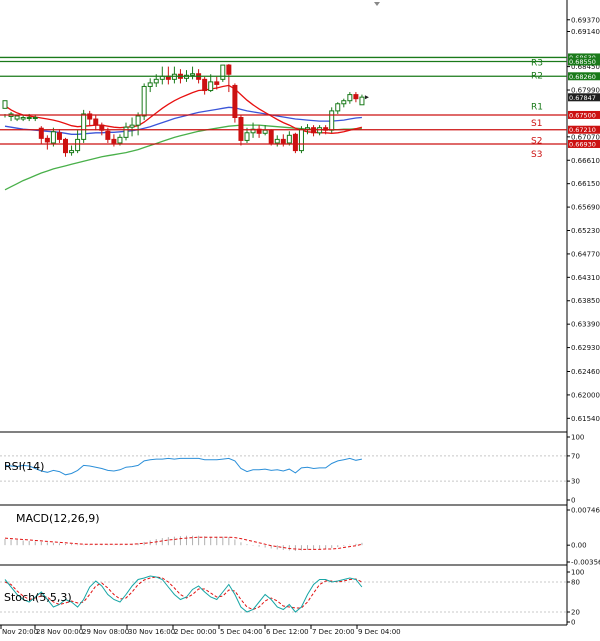 This screenshot has height=641, width=600. Describe the element at coordinates (577, 573) in the screenshot. I see `stoch-tick-label: 100` at that location.